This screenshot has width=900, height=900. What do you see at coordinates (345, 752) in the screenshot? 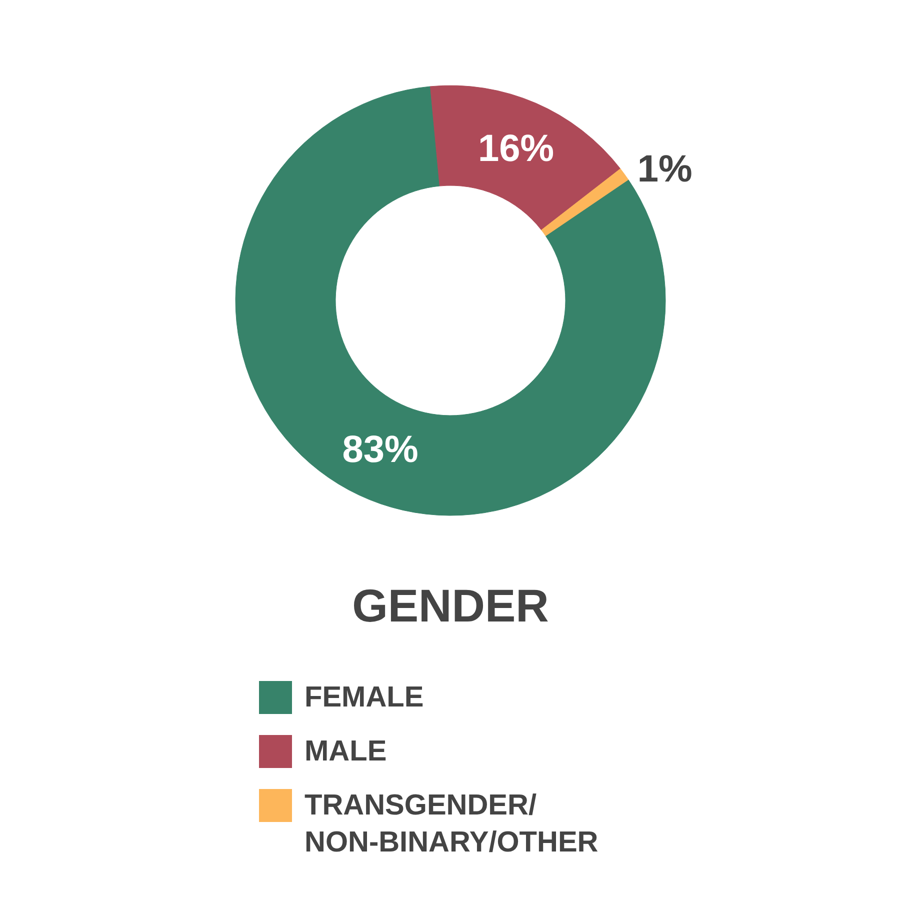
I see `legend-label: MALE` at bounding box center [345, 752].